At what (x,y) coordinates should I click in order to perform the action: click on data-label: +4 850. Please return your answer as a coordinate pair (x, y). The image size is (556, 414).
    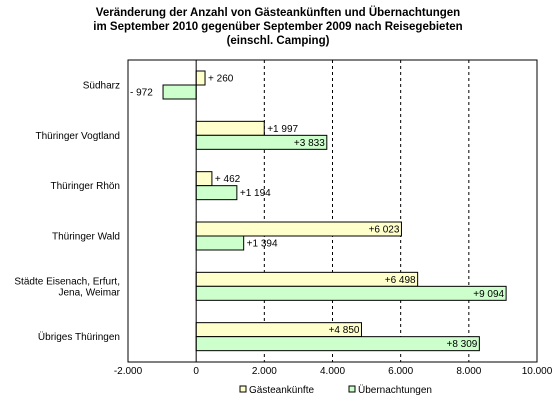
    Looking at the image, I should click on (344, 330).